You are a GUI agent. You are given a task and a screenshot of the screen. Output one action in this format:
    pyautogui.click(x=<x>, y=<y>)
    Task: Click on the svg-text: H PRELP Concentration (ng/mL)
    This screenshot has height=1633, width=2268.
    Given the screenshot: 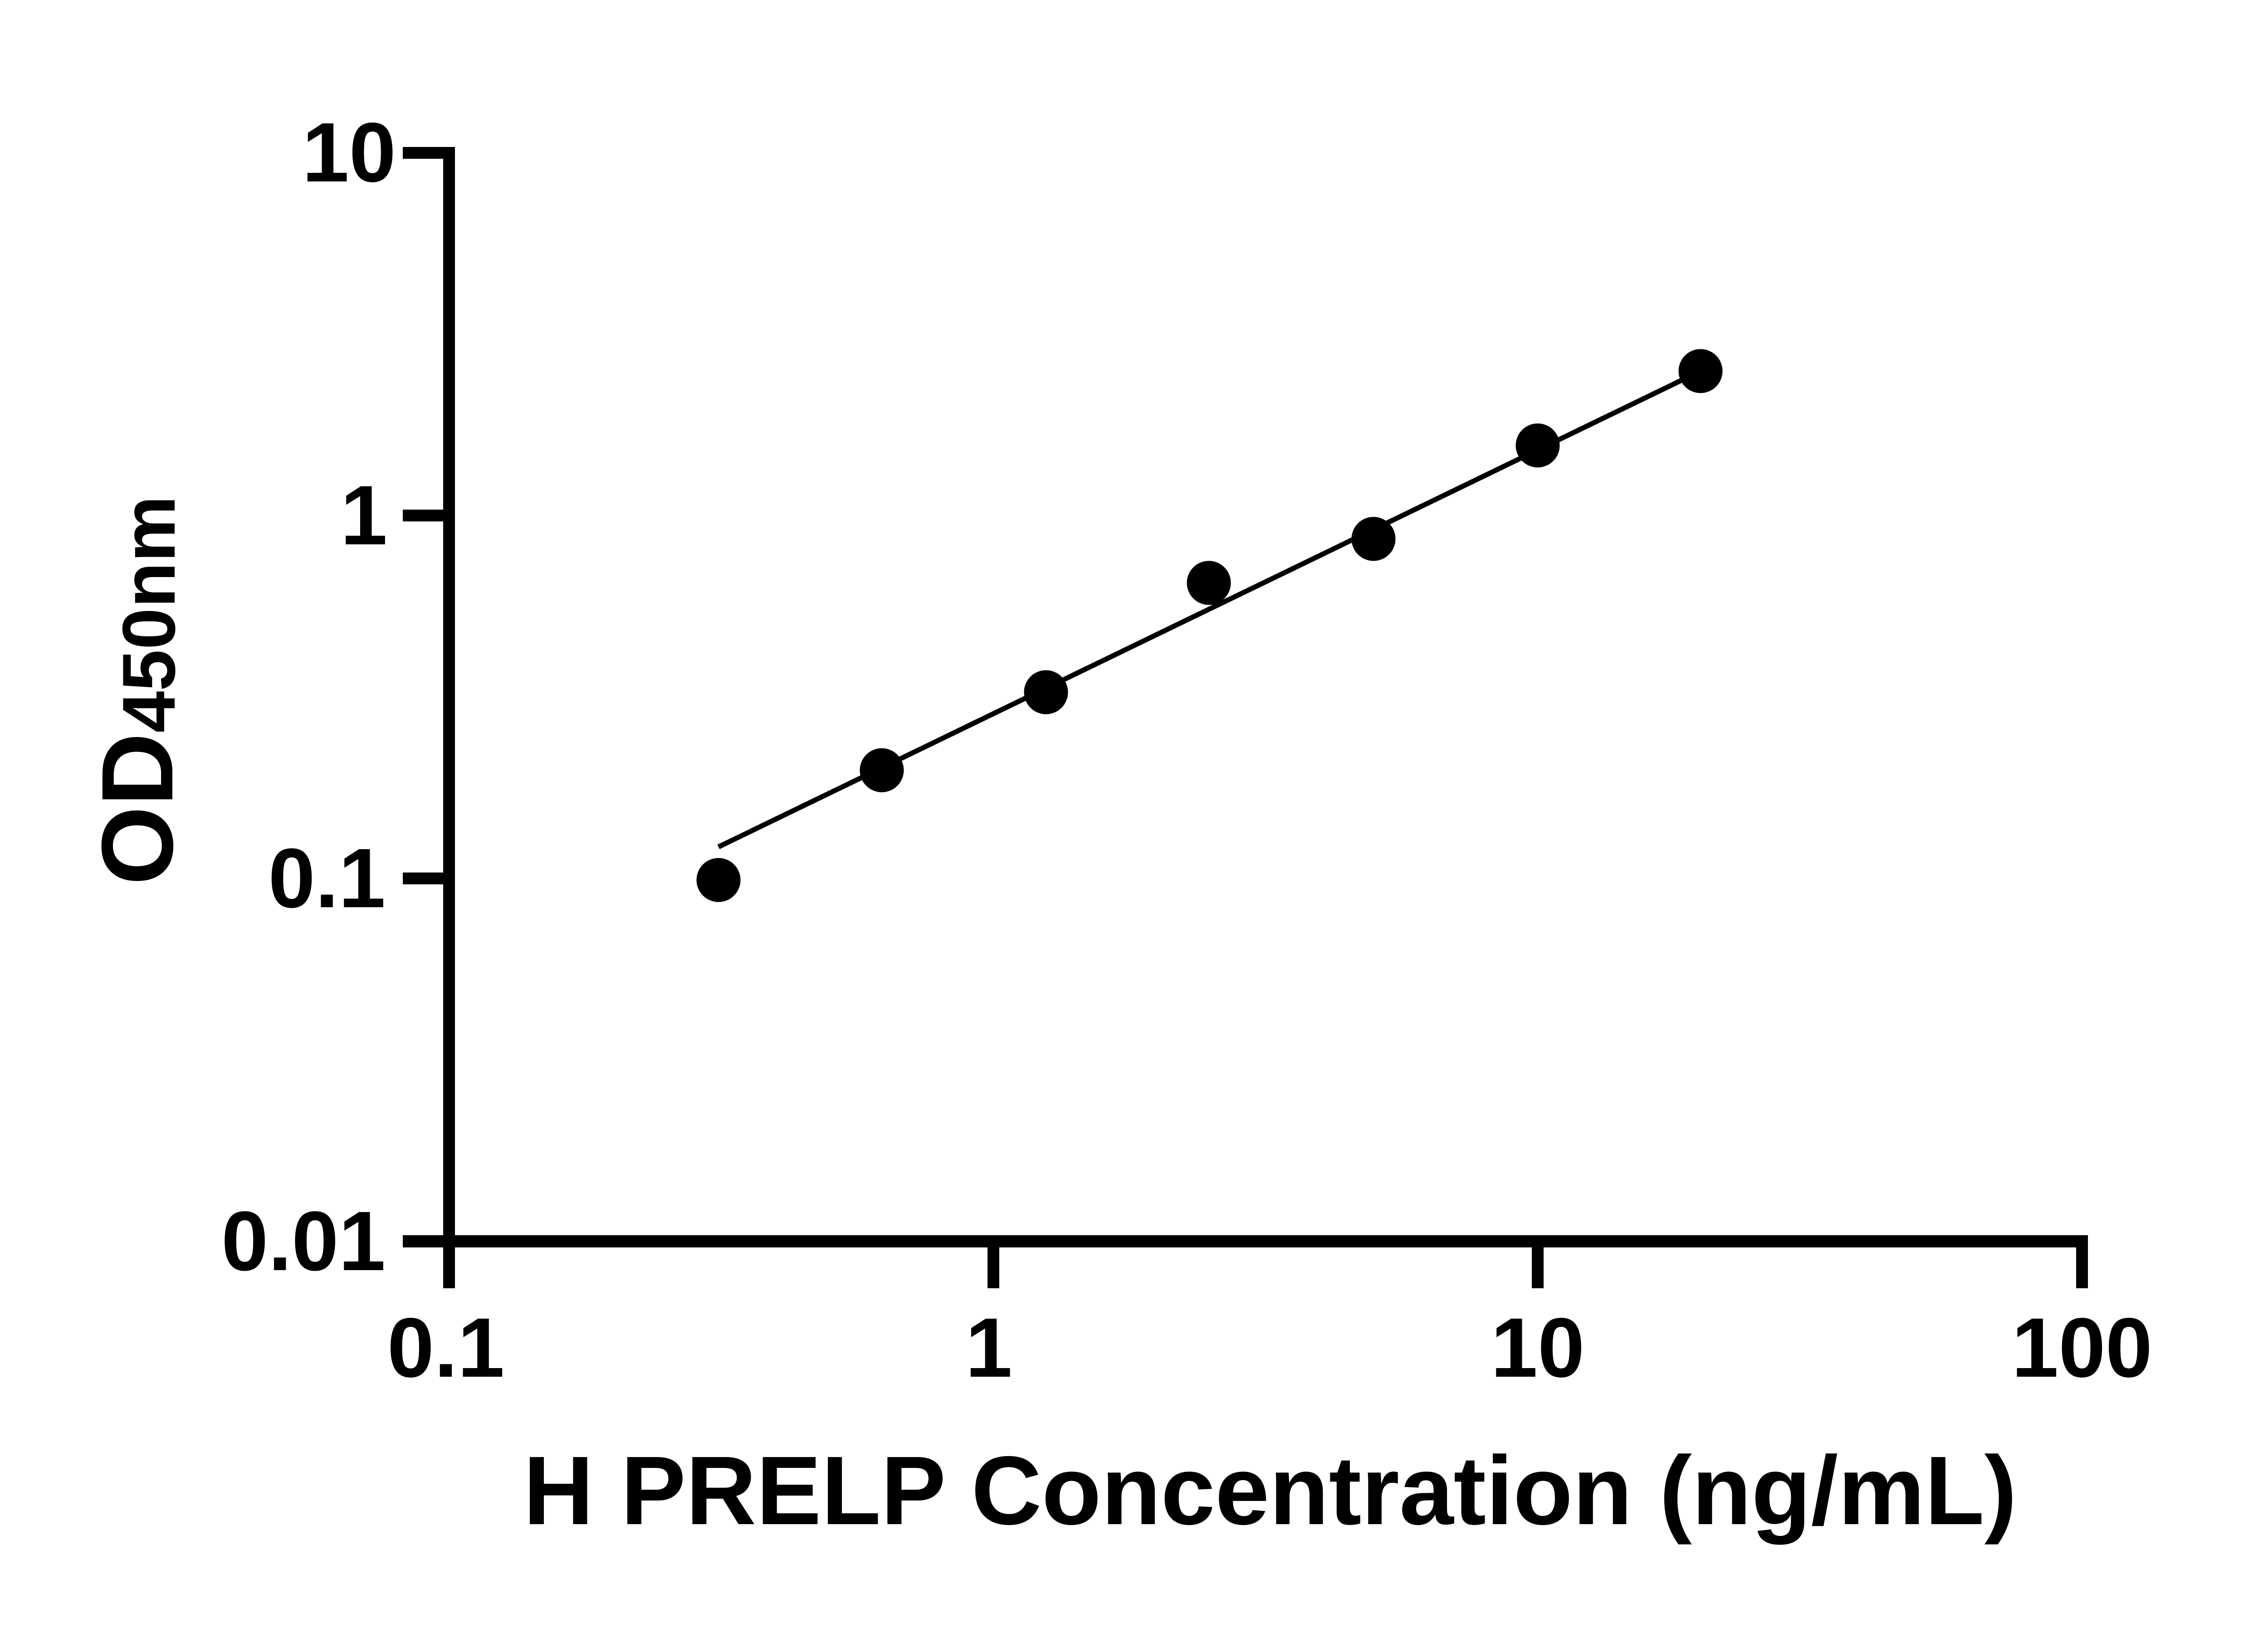 What is the action you would take?
    pyautogui.click(x=1270, y=1490)
    